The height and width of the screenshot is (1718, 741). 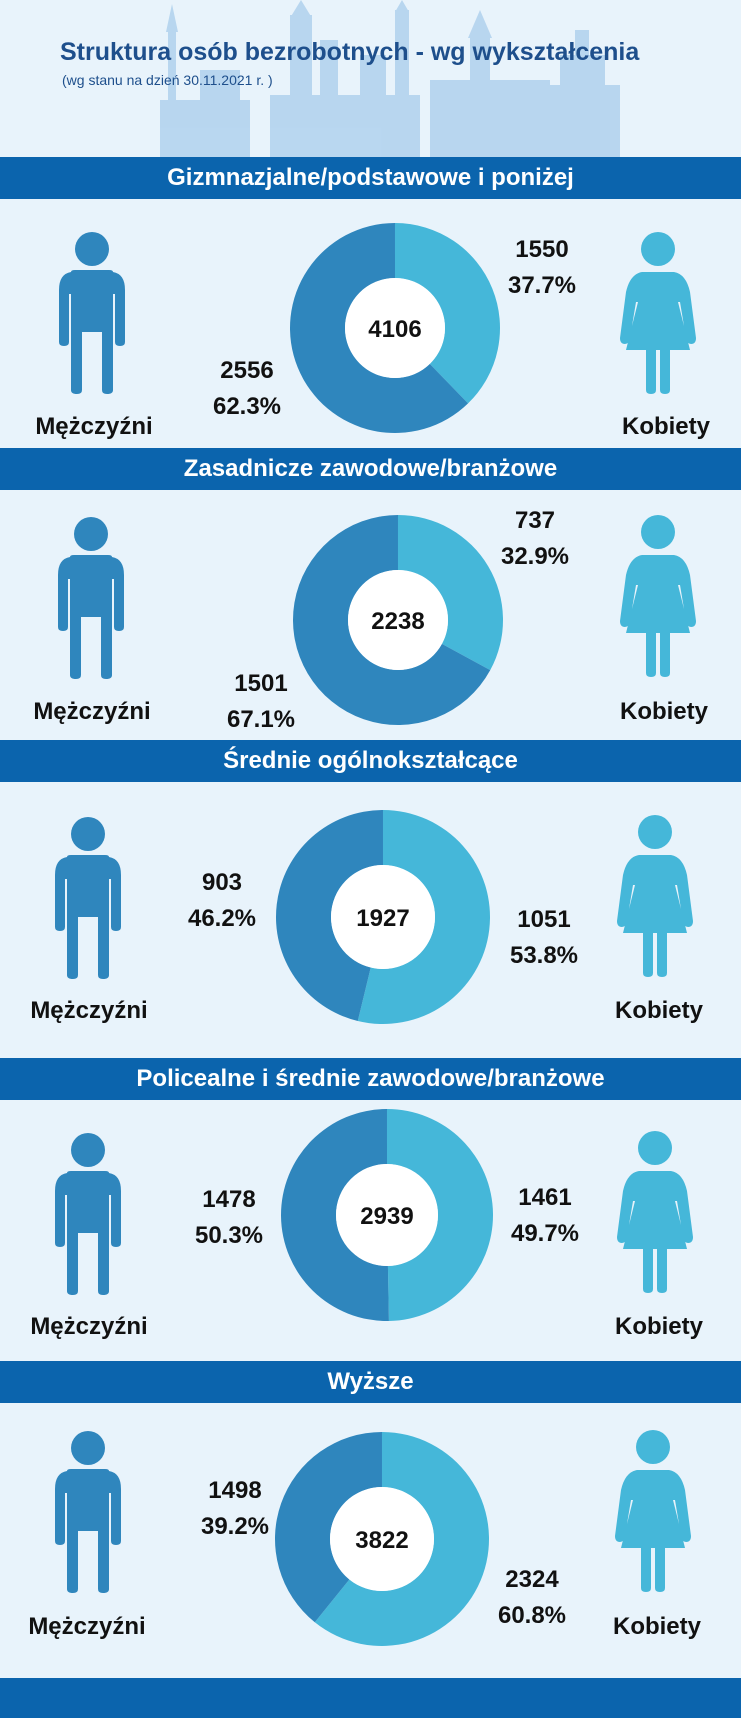 What do you see at coordinates (229, 1235) in the screenshot?
I see `men-value-label-percent: 50.3%` at bounding box center [229, 1235].